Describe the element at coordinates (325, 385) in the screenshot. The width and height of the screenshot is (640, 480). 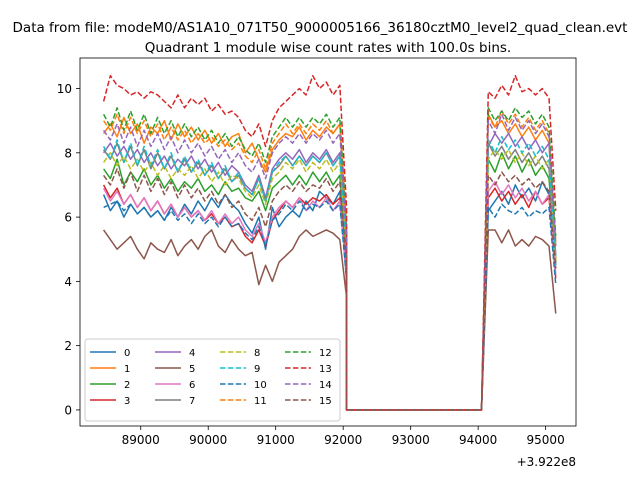
I see `legend-label-14: 14` at that location.